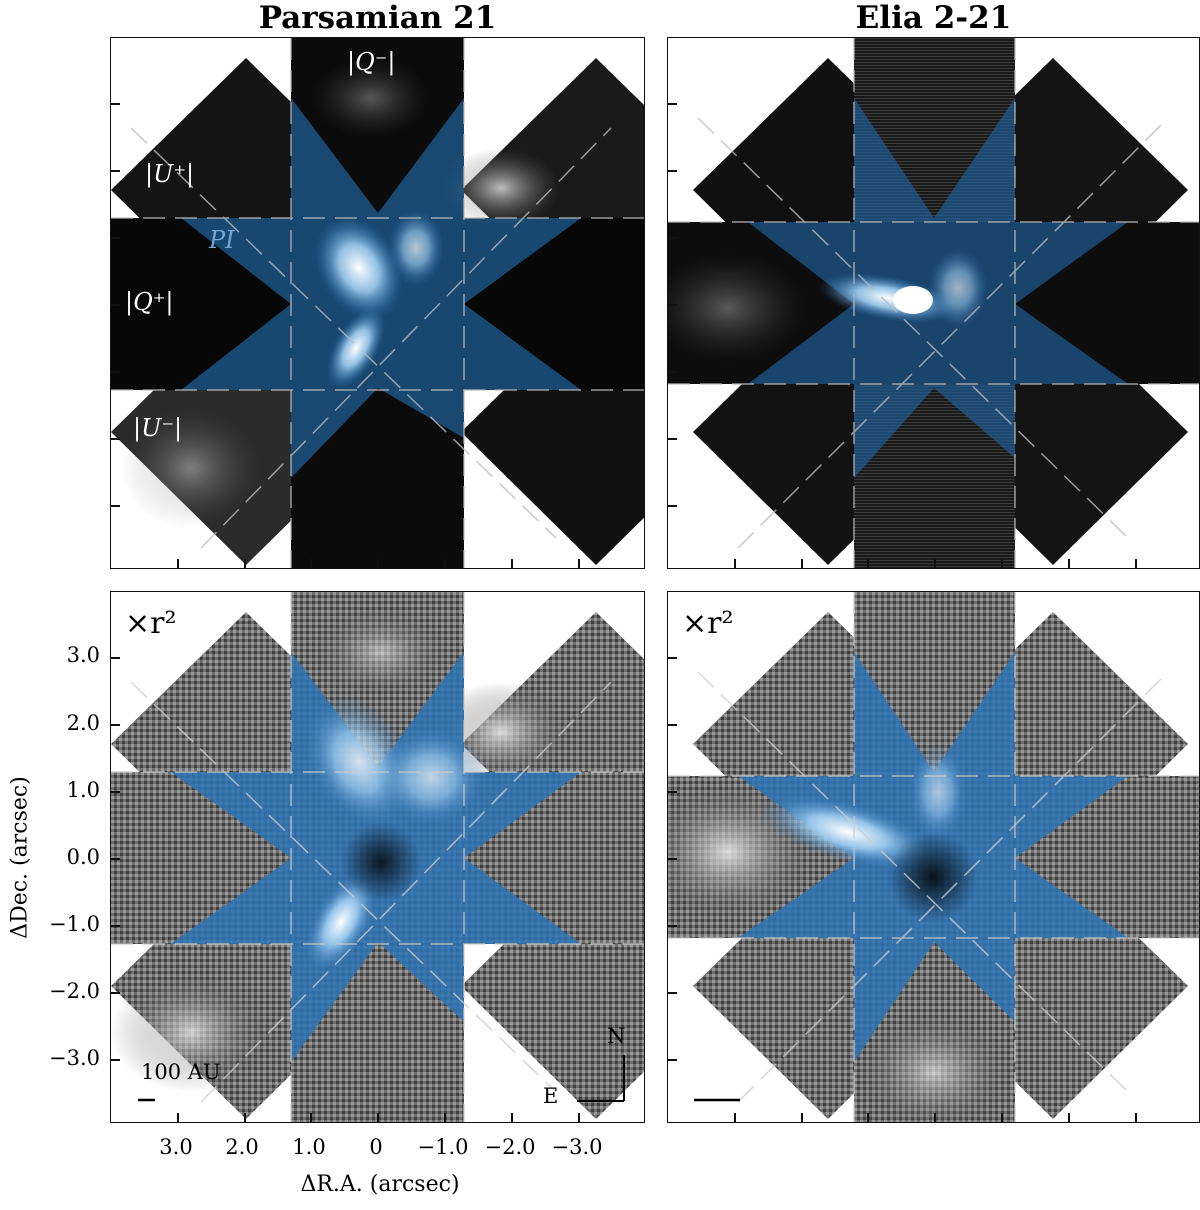 This screenshot has height=1210, width=1200. Describe the element at coordinates (551, 1096) in the screenshot. I see `compass-east: E` at that location.